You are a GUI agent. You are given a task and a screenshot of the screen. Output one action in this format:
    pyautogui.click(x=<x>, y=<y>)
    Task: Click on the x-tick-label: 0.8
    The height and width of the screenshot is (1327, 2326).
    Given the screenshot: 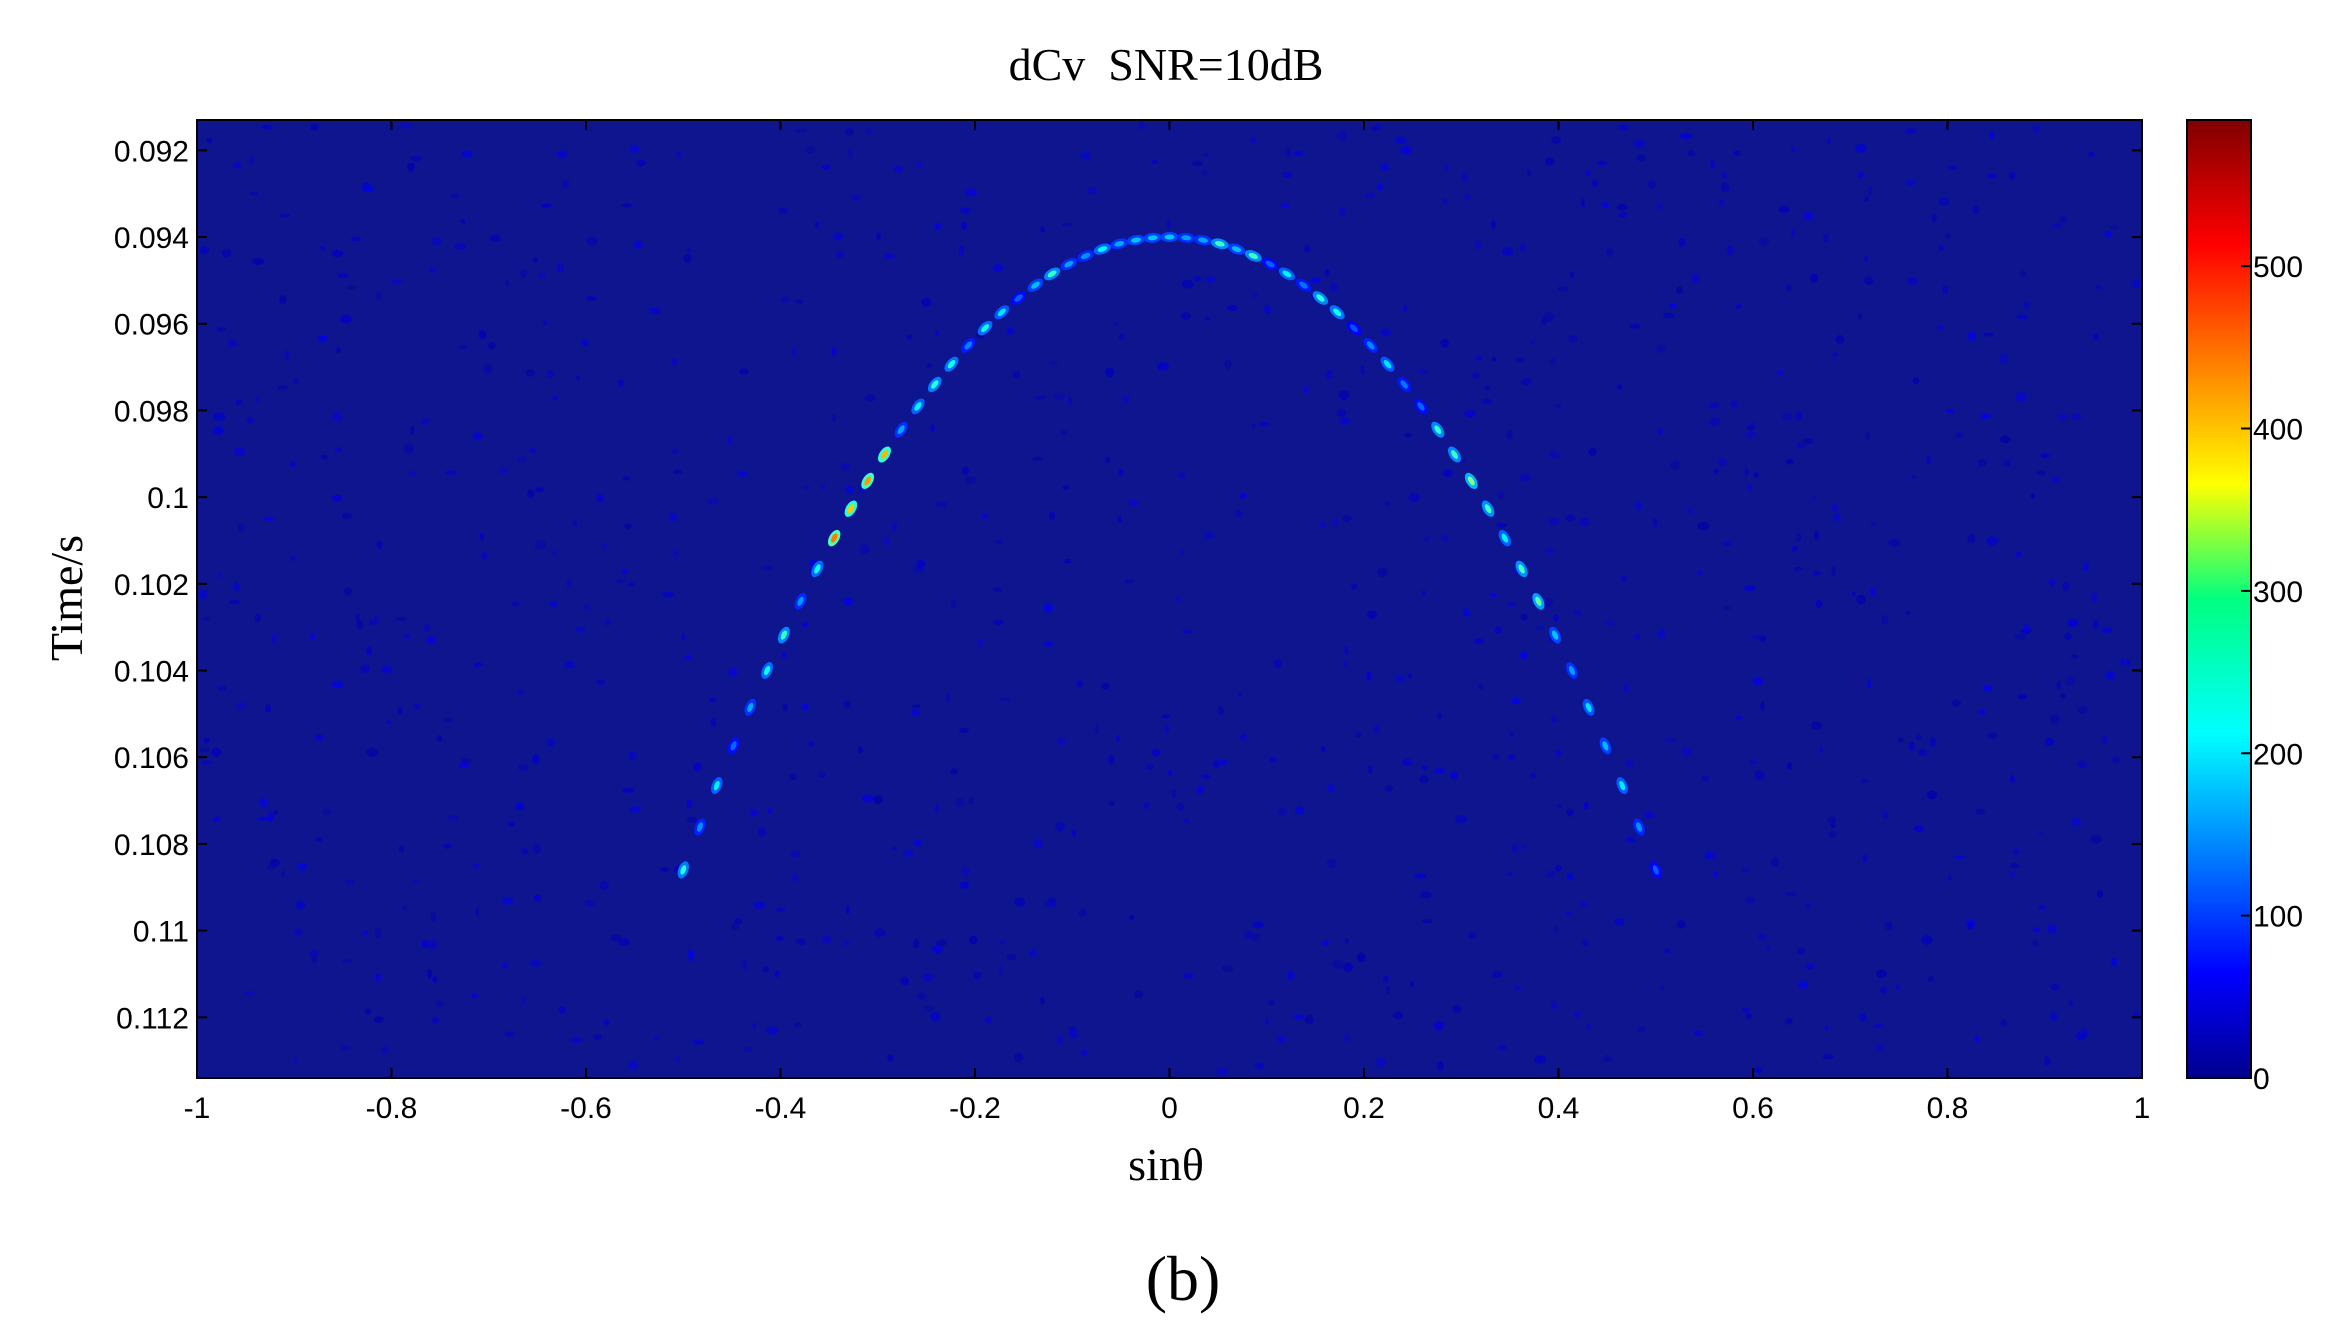 What is the action you would take?
    pyautogui.click(x=1948, y=1108)
    